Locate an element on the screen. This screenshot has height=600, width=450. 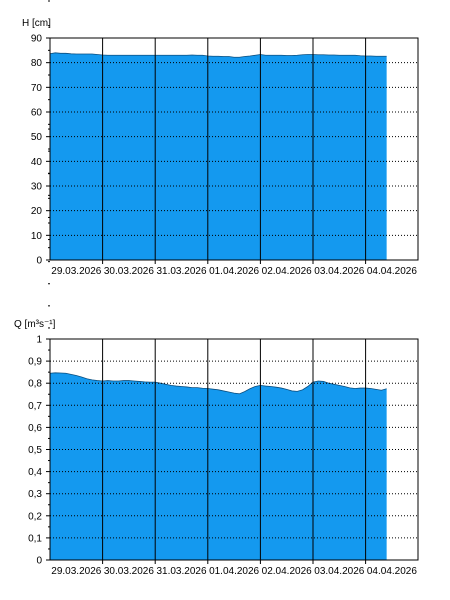
q-tick-label-y: 0,8 is located at coordinates (35, 384).